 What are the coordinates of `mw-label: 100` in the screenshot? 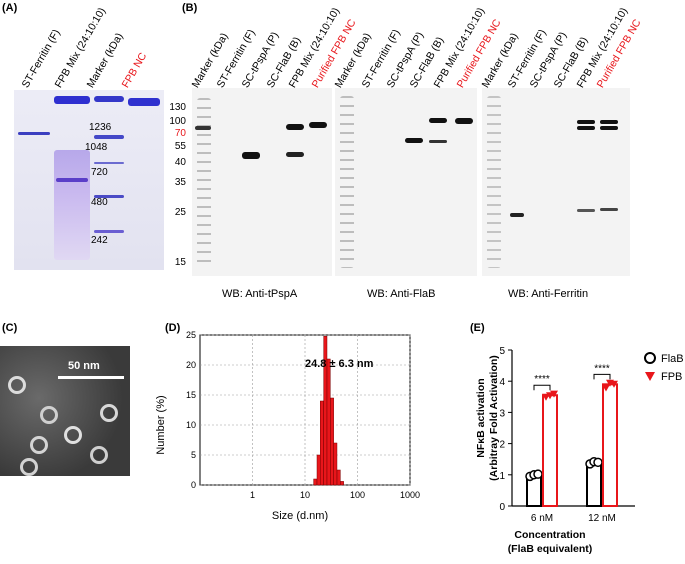 It's located at (177, 121).